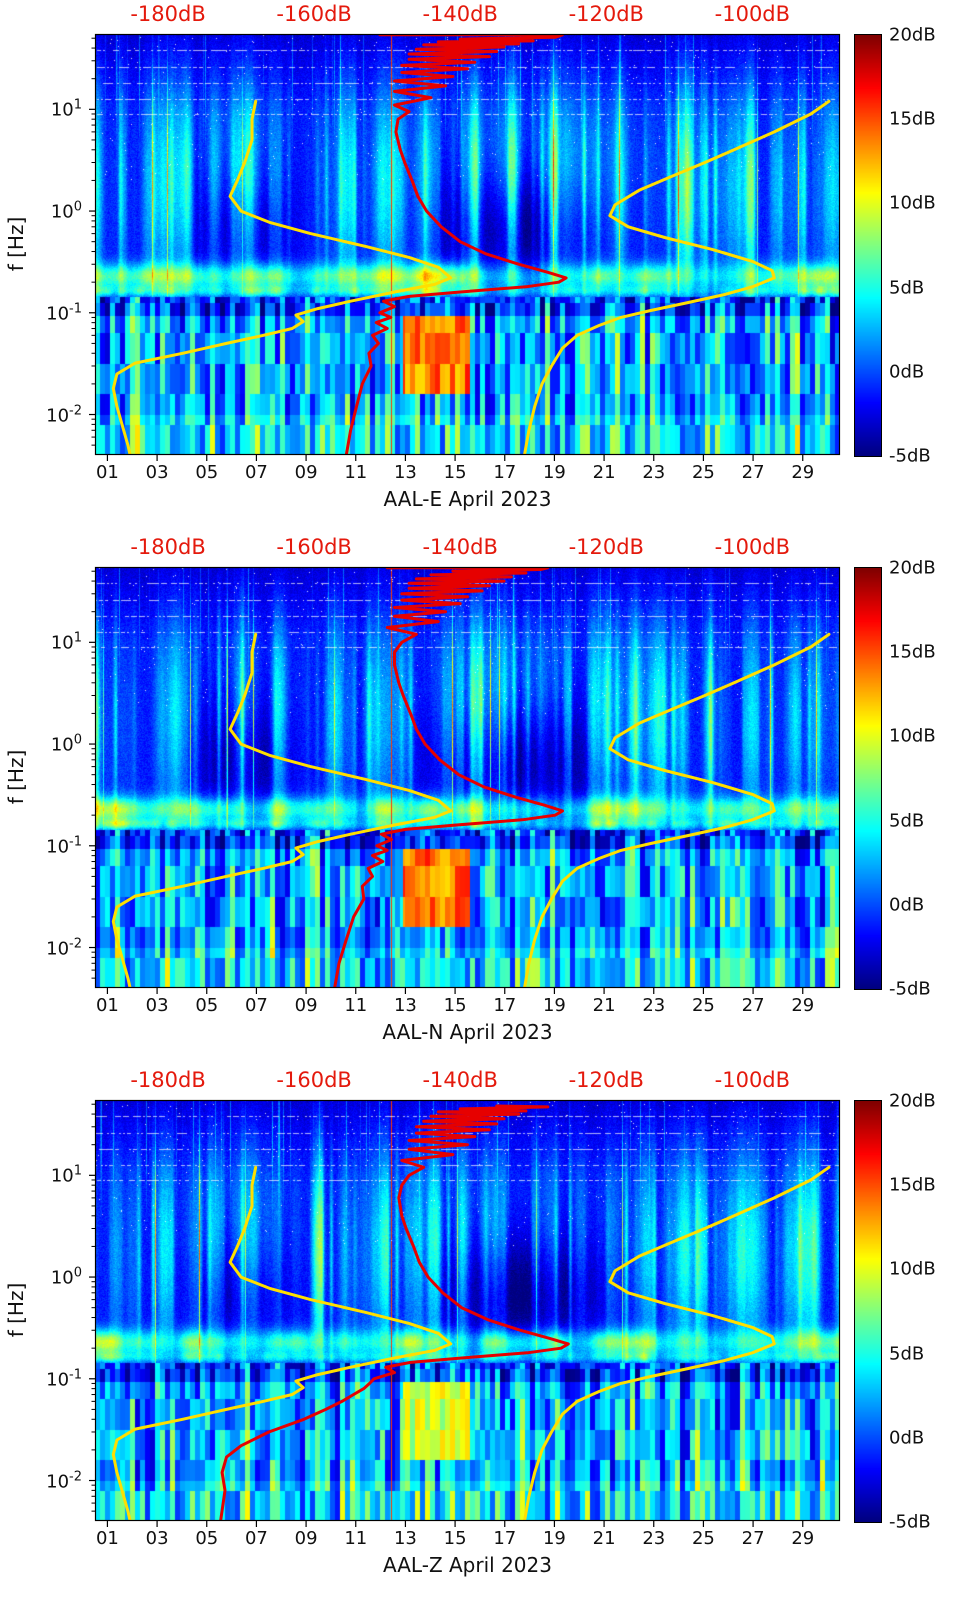  I want to click on x-tick-label: 21, so click(604, 1005).